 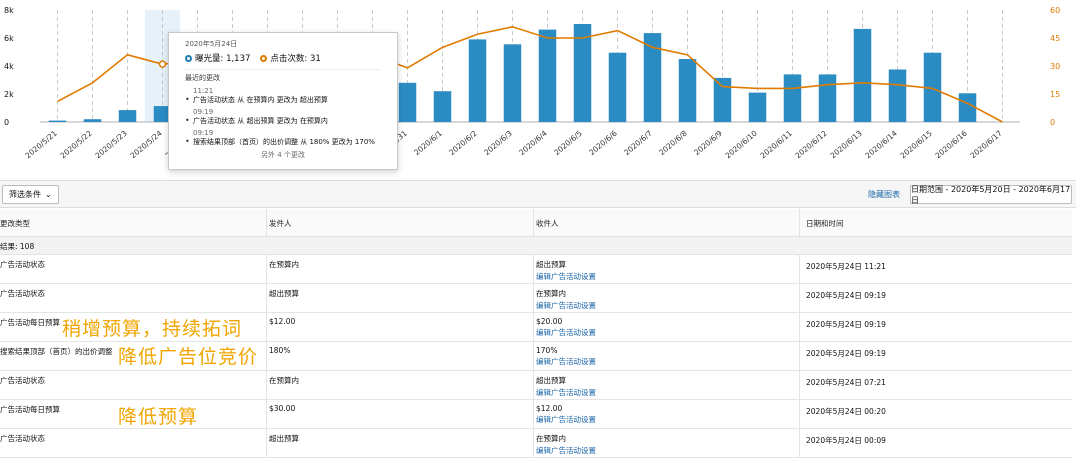 What do you see at coordinates (665, 356) in the screenshot?
I see `to-cell: 170% 编辑广告活动设置` at bounding box center [665, 356].